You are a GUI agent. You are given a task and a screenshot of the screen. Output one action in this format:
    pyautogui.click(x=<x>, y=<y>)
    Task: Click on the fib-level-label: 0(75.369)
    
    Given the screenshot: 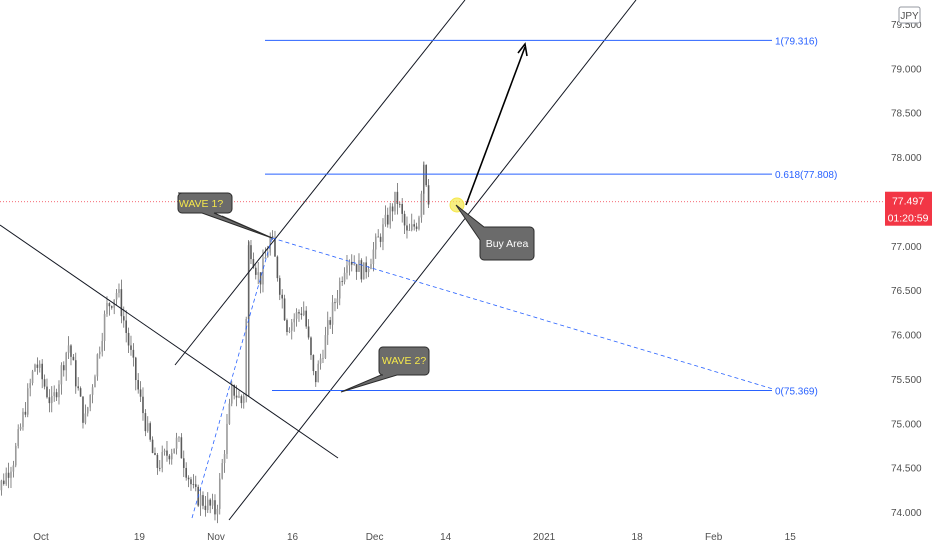 What is the action you would take?
    pyautogui.click(x=796, y=392)
    